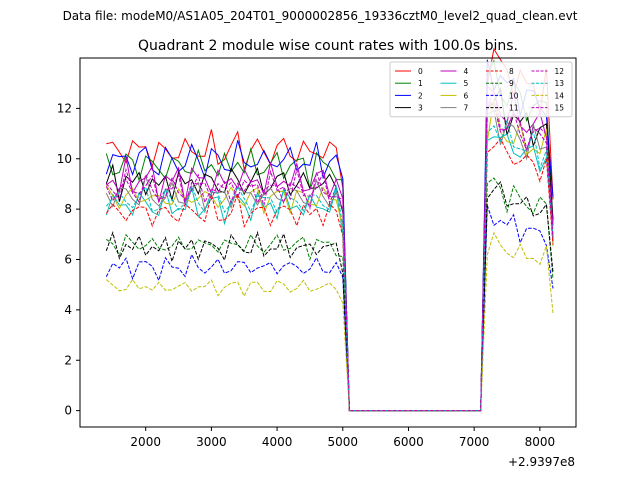 Image resolution: width=640 pixels, height=480 pixels. Describe the element at coordinates (514, 108) in the screenshot. I see `legend-label-11: 11` at that location.